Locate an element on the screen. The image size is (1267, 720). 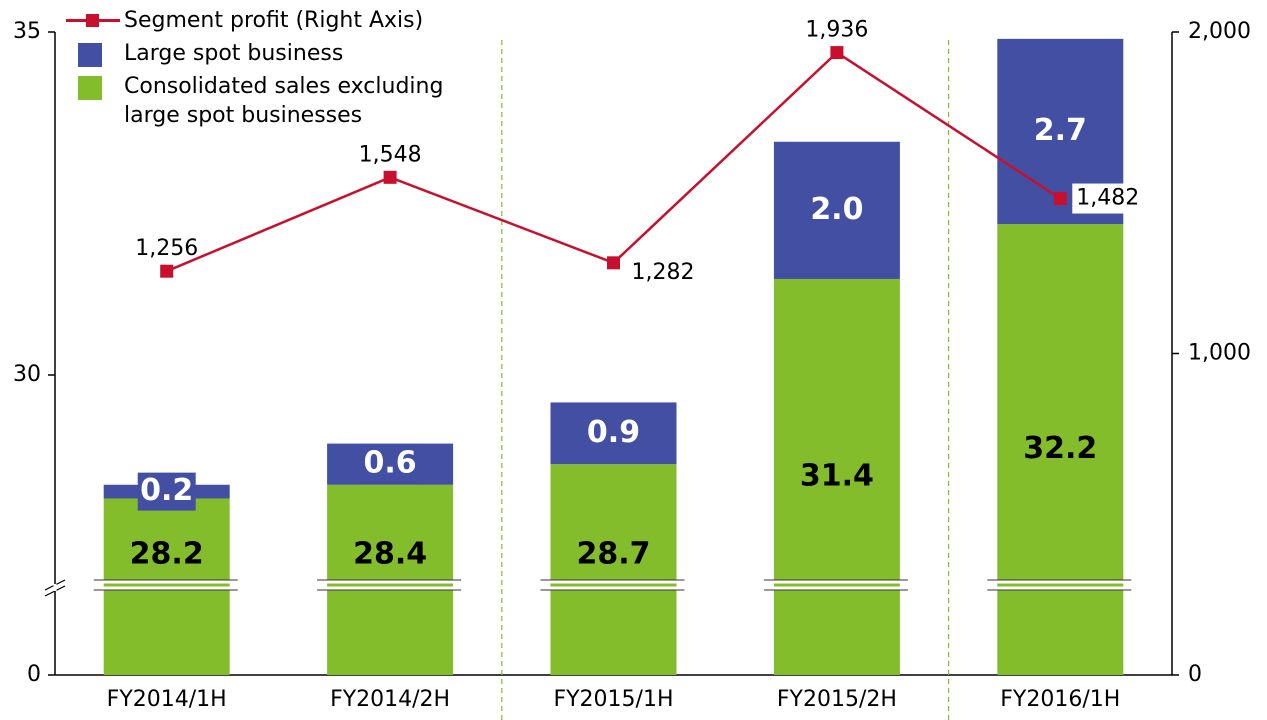
y-tick-label: 35 is located at coordinates (27, 31).